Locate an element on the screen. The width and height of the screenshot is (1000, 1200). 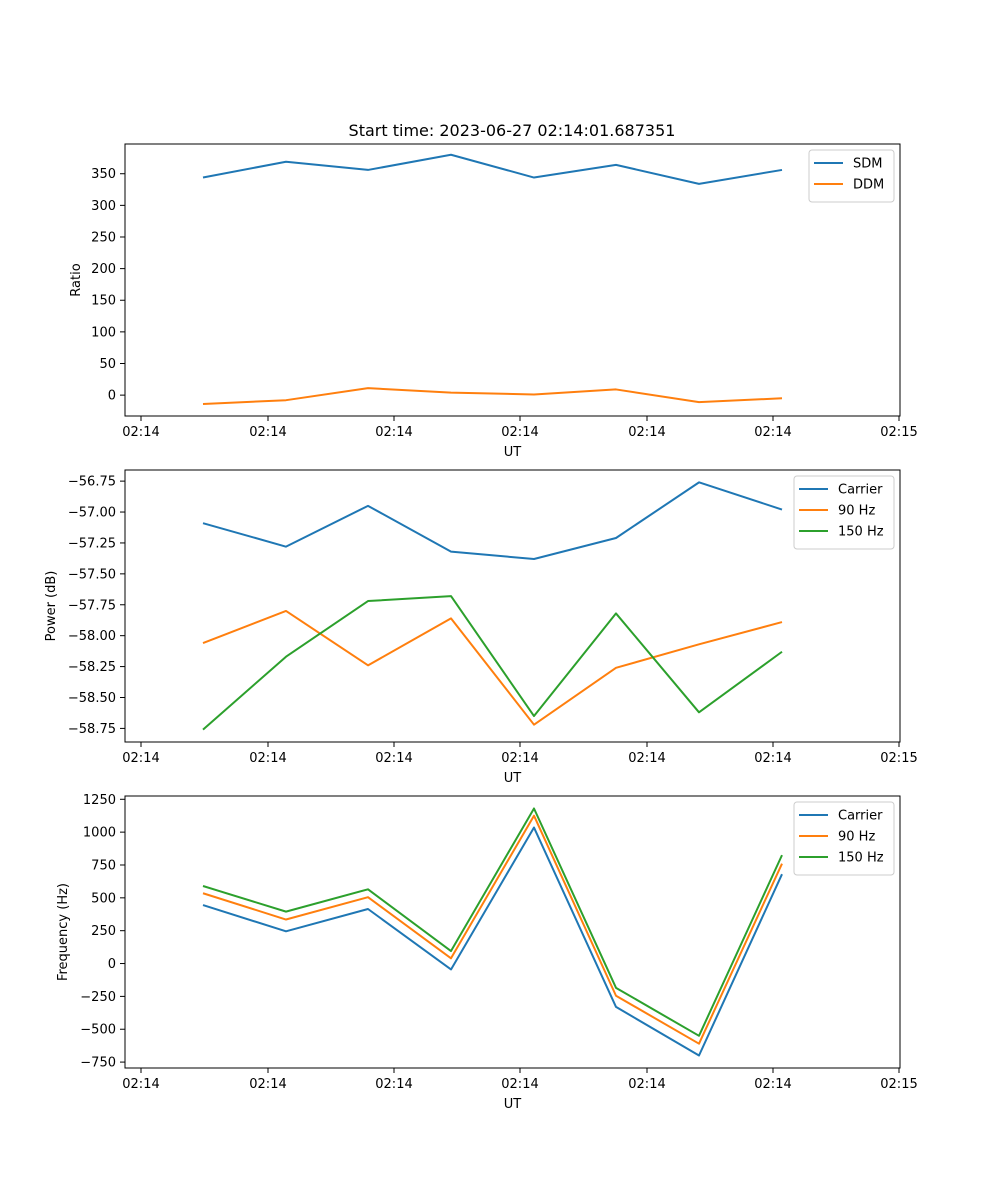
panel-3-x-tick-label-3: 02:14 is located at coordinates (393, 1084).